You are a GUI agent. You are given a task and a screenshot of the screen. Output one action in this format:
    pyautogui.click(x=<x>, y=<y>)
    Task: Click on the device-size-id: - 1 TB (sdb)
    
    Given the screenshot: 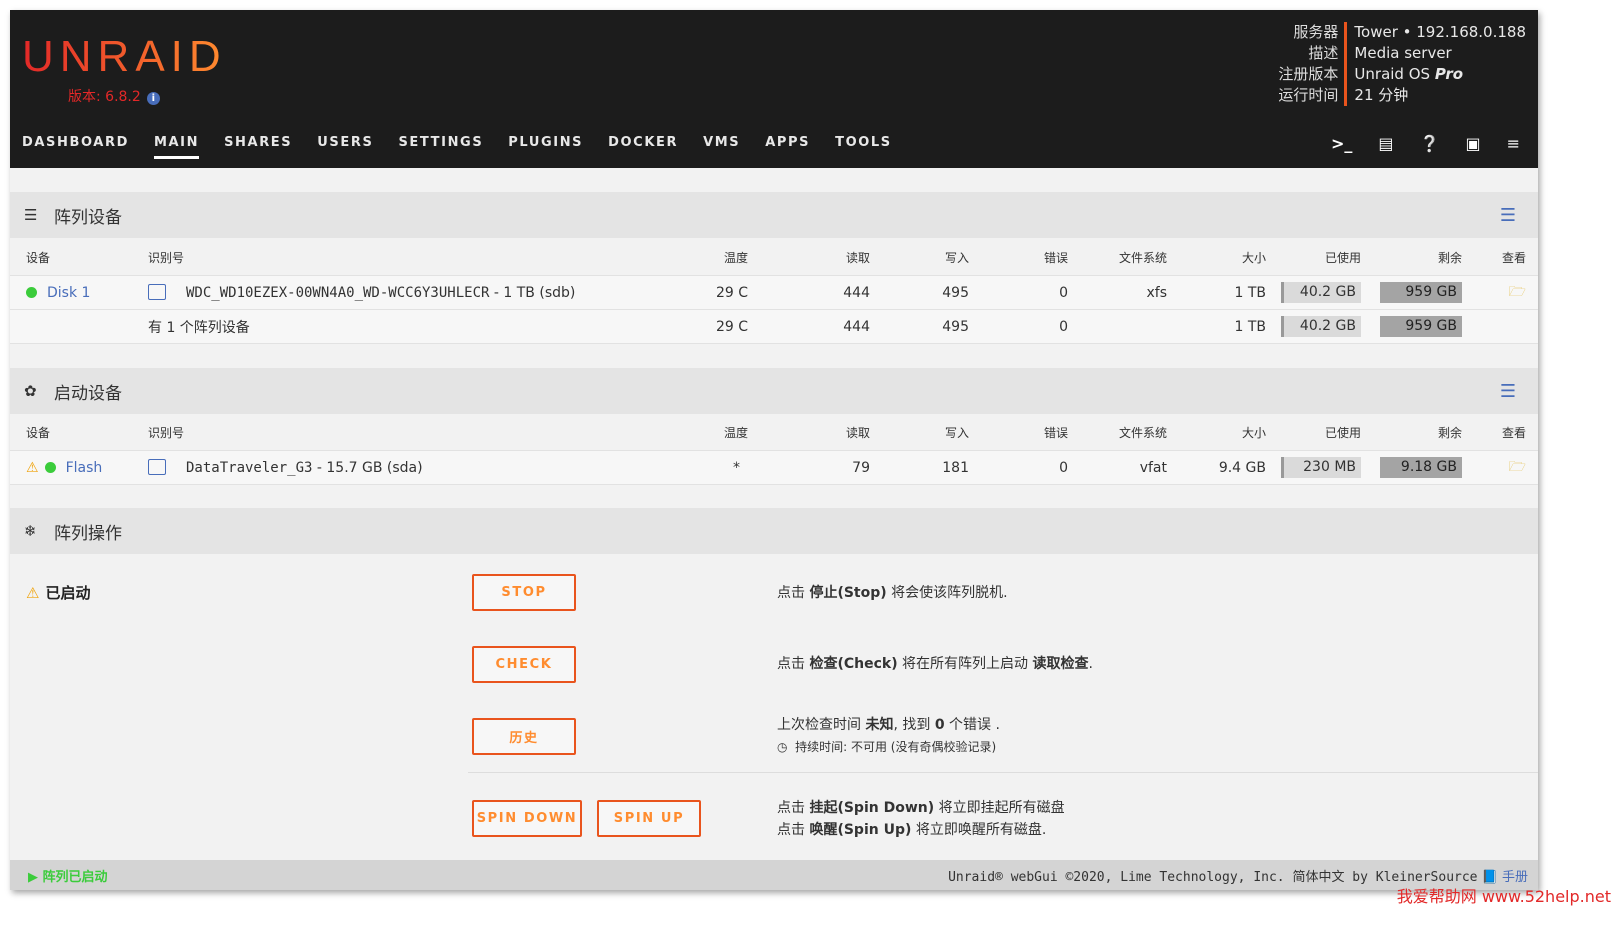 What is the action you would take?
    pyautogui.click(x=532, y=293)
    